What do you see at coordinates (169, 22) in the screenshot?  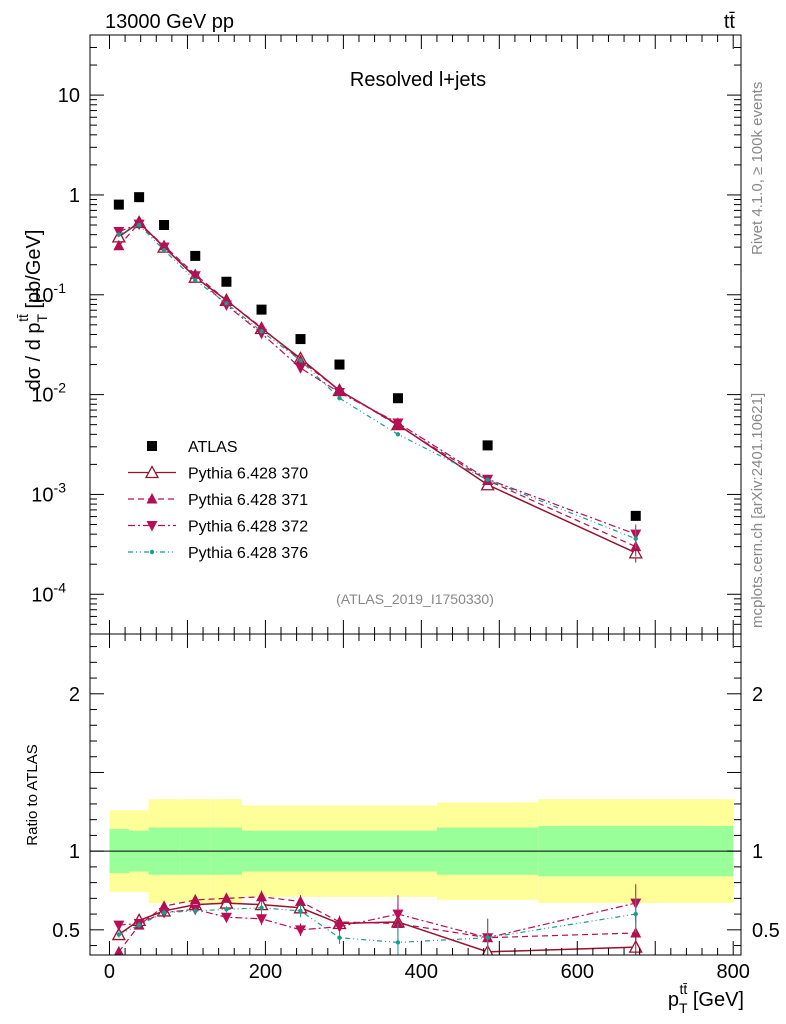 I see `energy-label: 13000 GeV pp` at bounding box center [169, 22].